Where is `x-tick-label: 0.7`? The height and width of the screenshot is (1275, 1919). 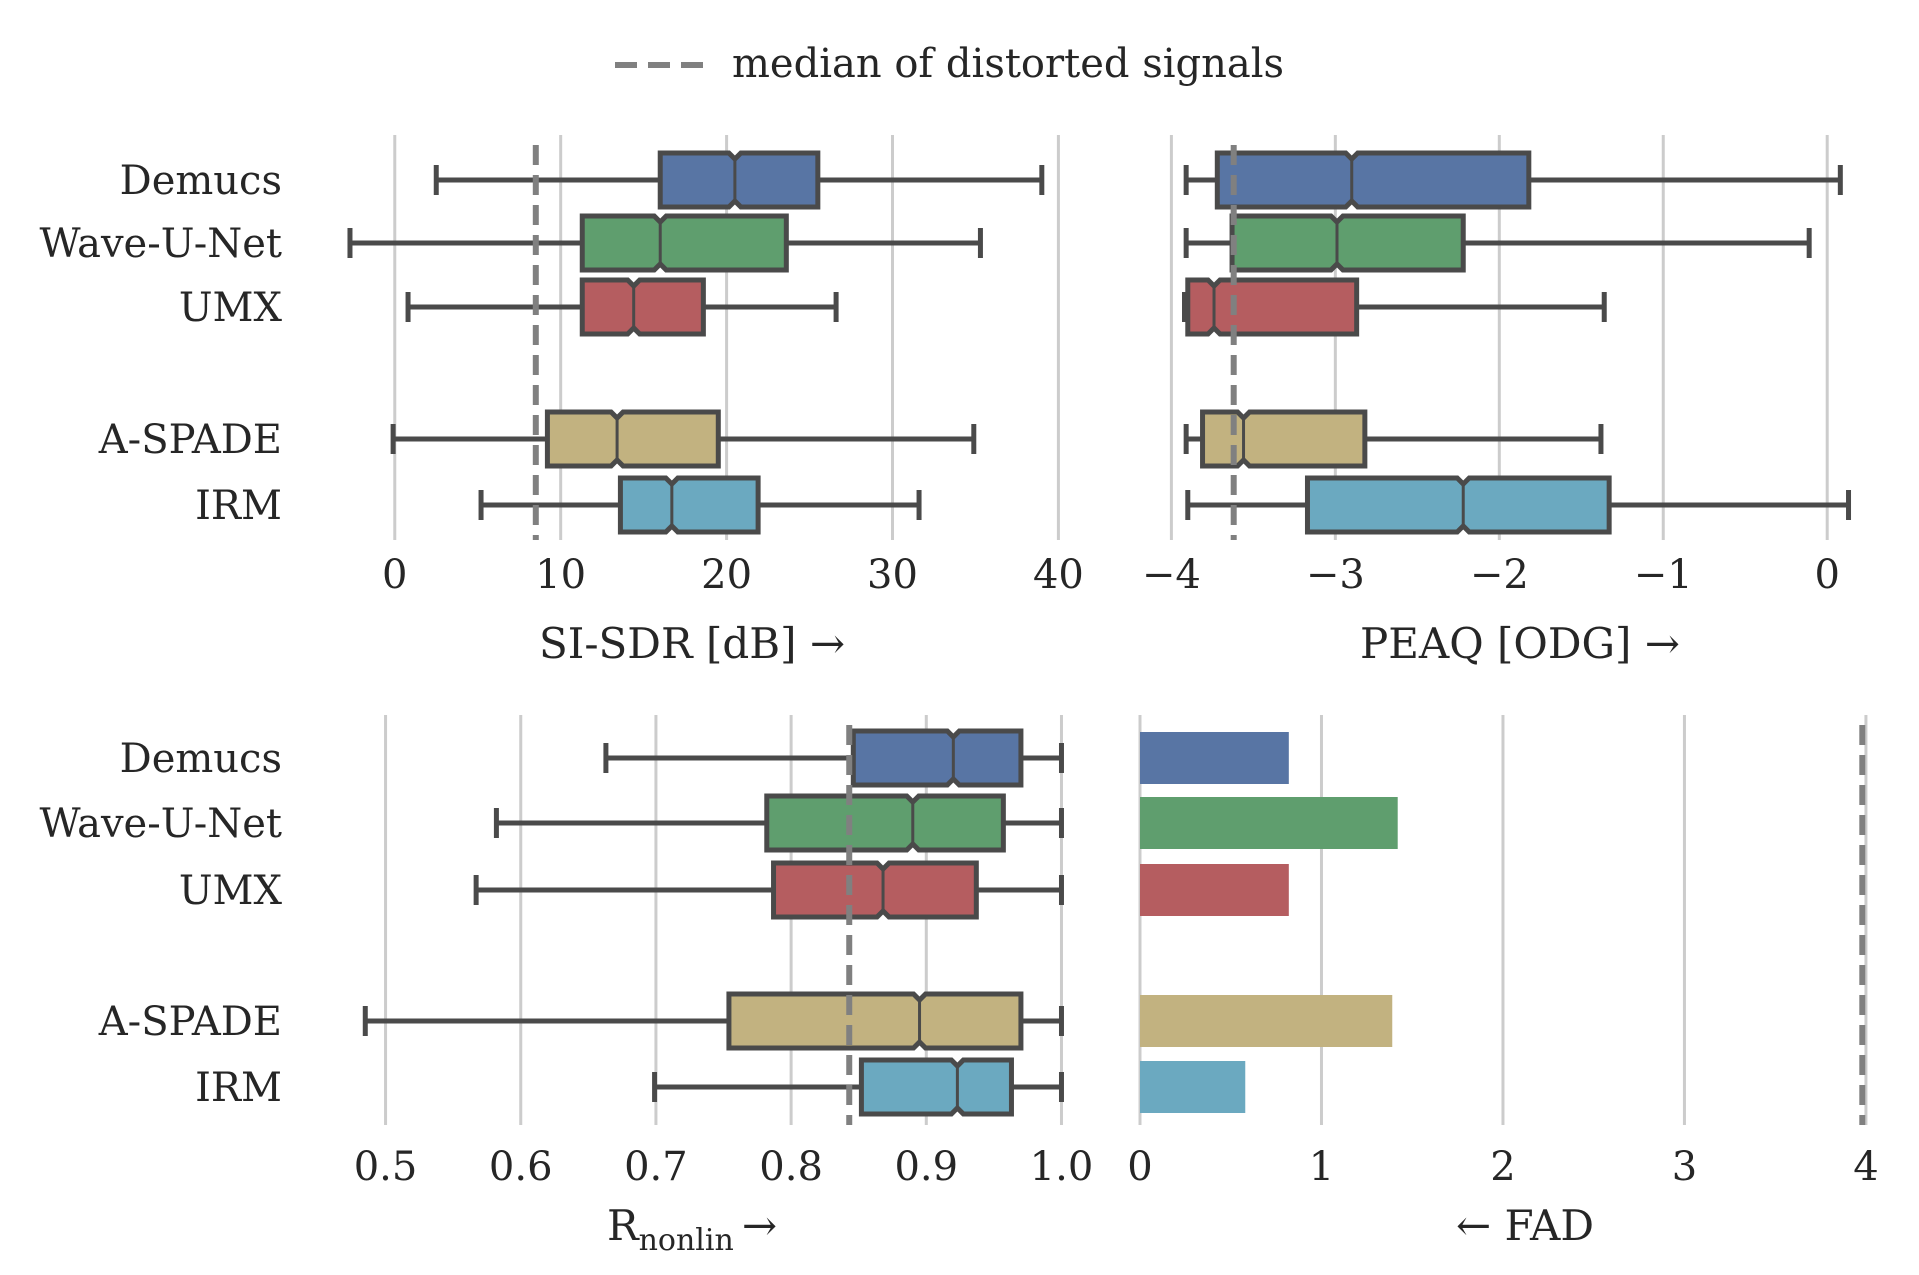
x-tick-label: 0.7 is located at coordinates (656, 1167).